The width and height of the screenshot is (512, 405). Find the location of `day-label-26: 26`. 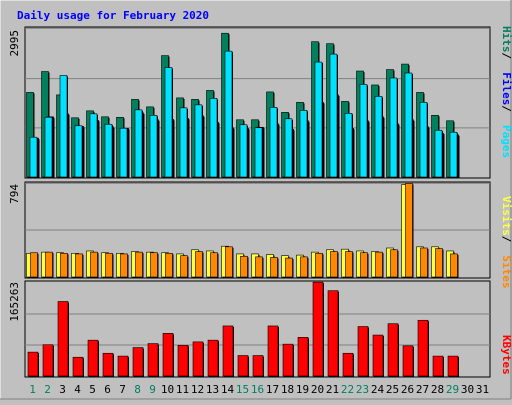

day-label-26: 26 is located at coordinates (407, 389).